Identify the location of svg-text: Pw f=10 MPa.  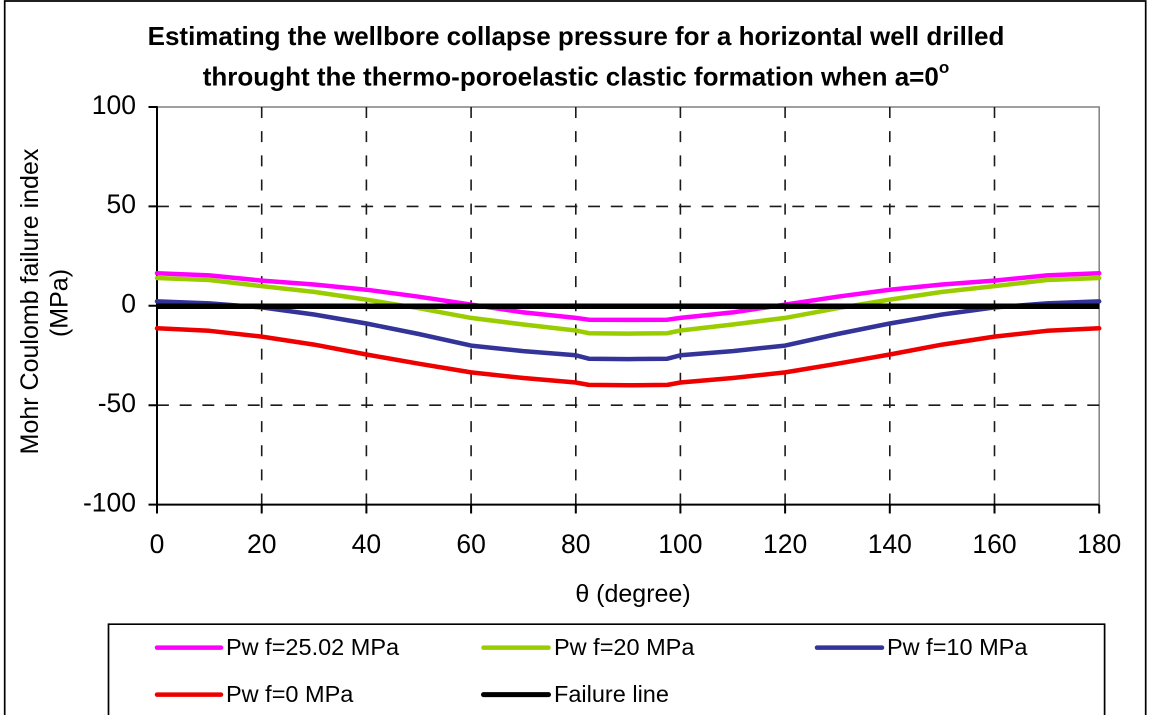
(957, 647).